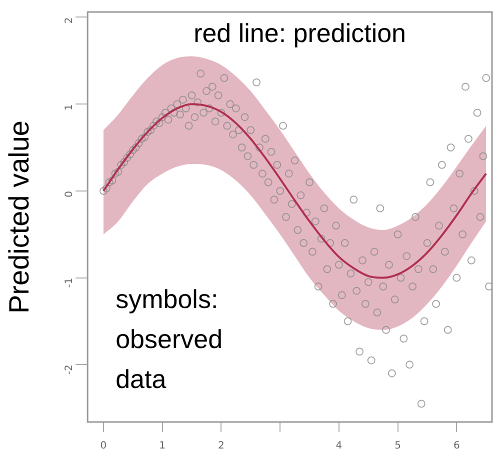 This screenshot has width=497, height=466. Describe the element at coordinates (169, 339) in the screenshot. I see `annotation: symbols: observed data` at that location.